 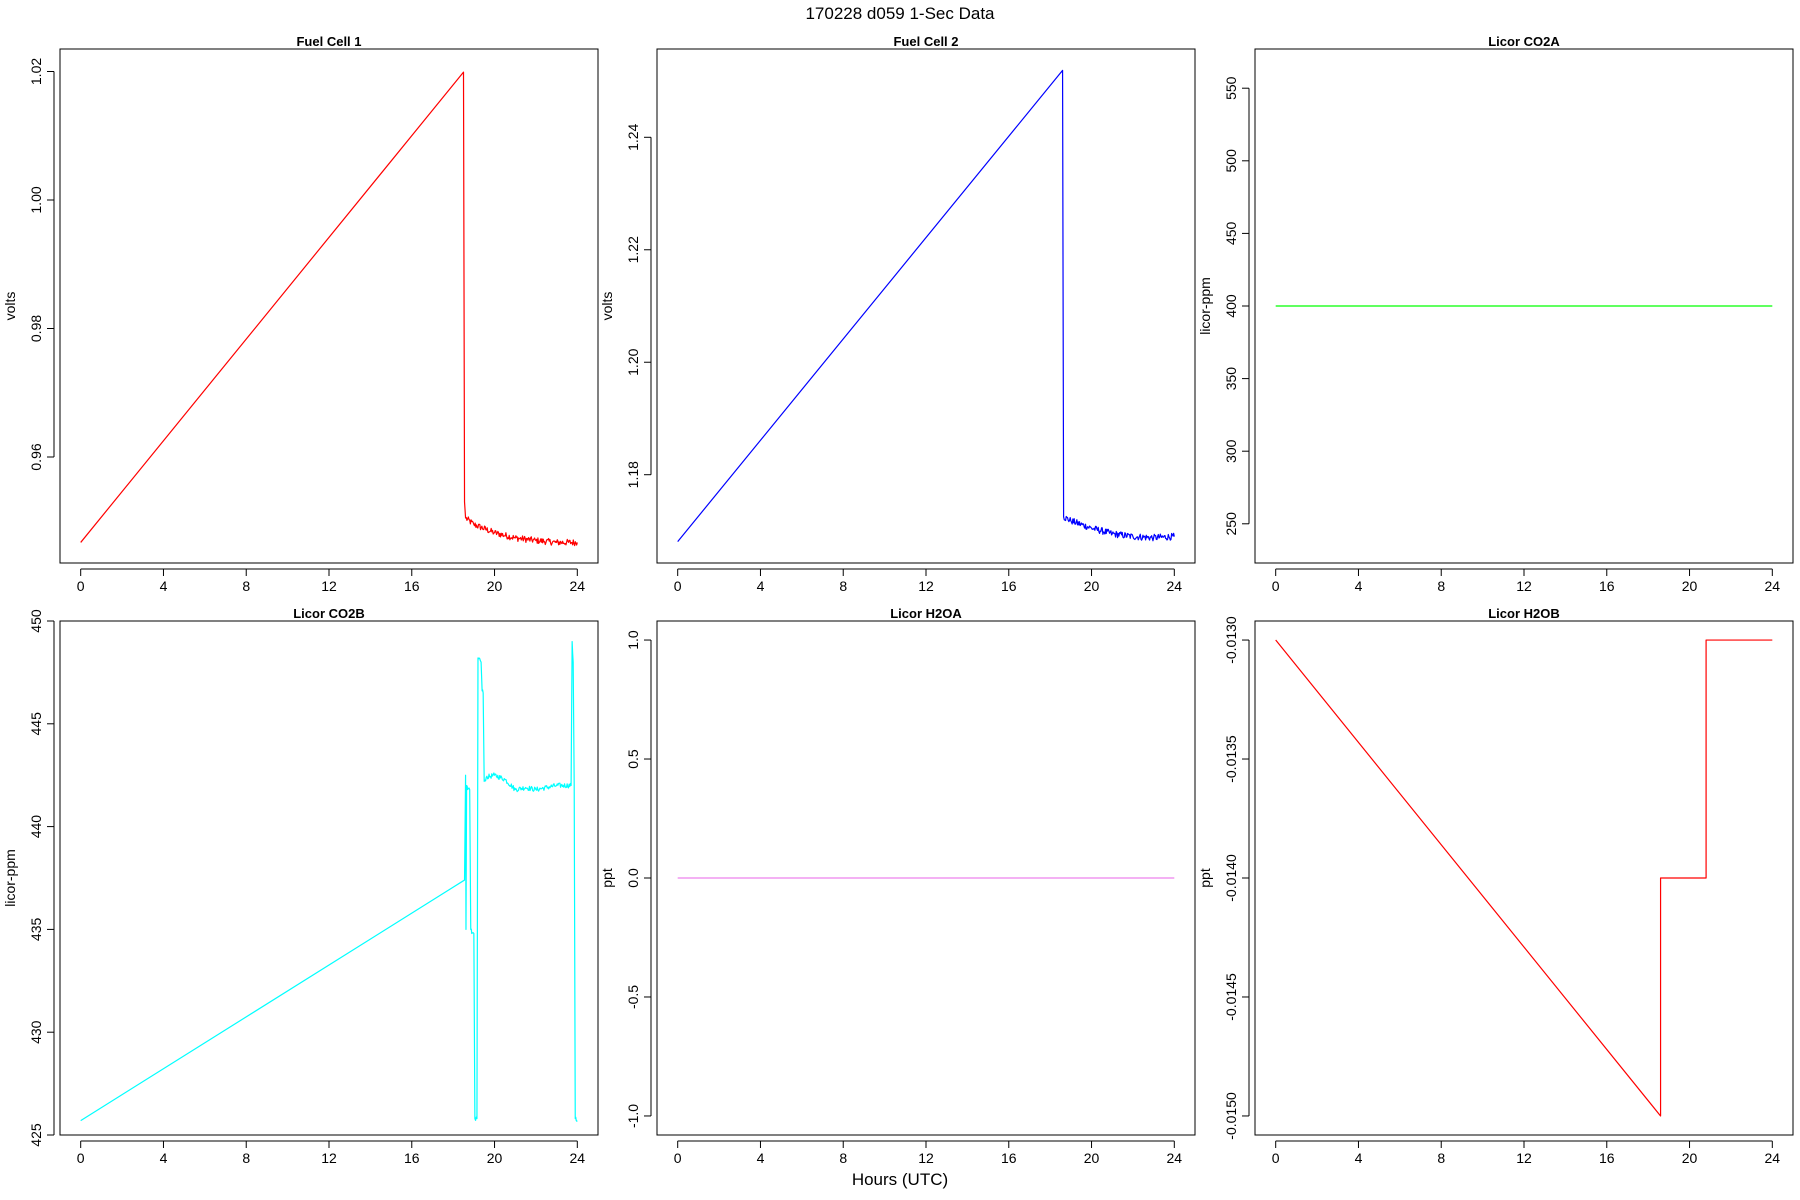 I want to click on y-tick-label: 0.5, so click(x=633, y=759).